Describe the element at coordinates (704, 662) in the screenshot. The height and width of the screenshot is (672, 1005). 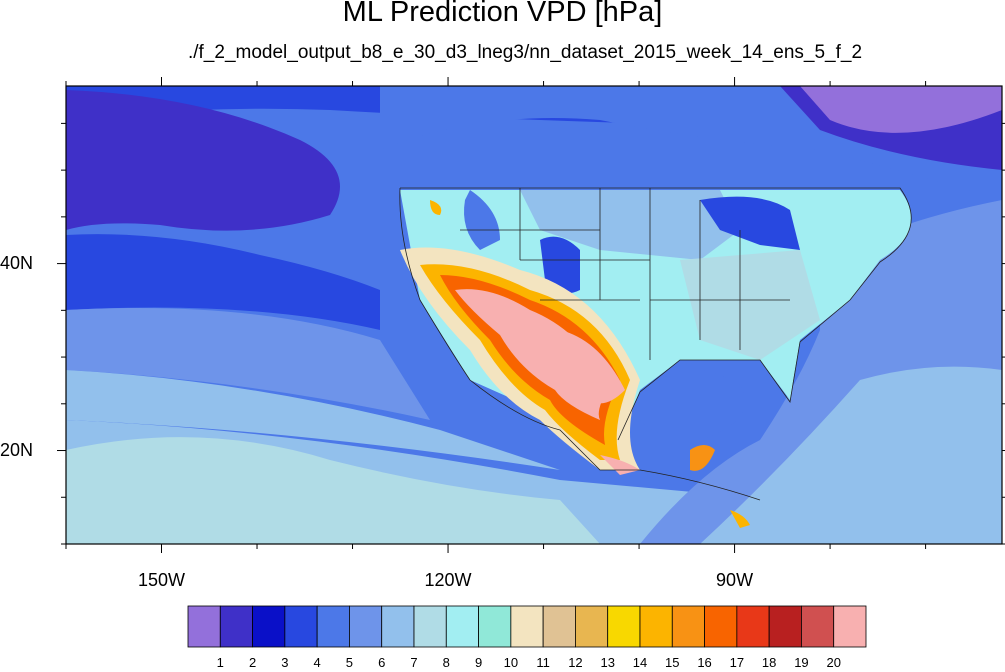
I see `colorbar-label: 16` at that location.